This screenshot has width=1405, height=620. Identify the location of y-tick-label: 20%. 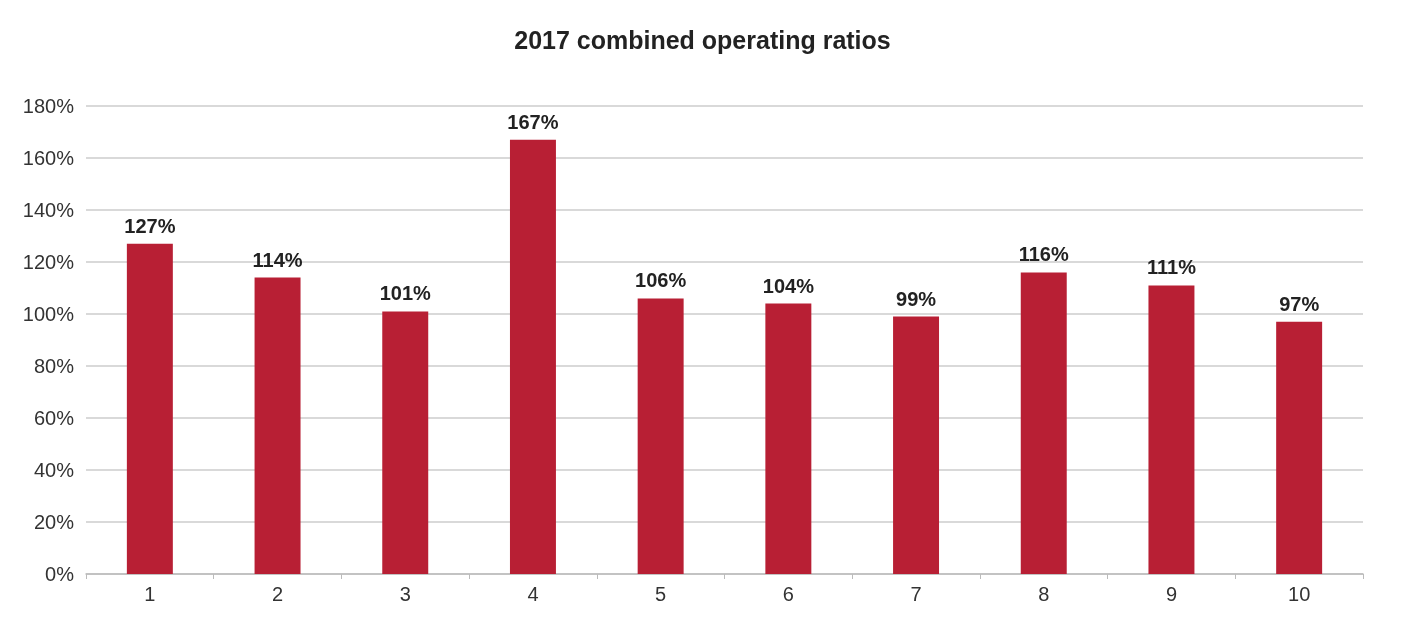
(54, 522).